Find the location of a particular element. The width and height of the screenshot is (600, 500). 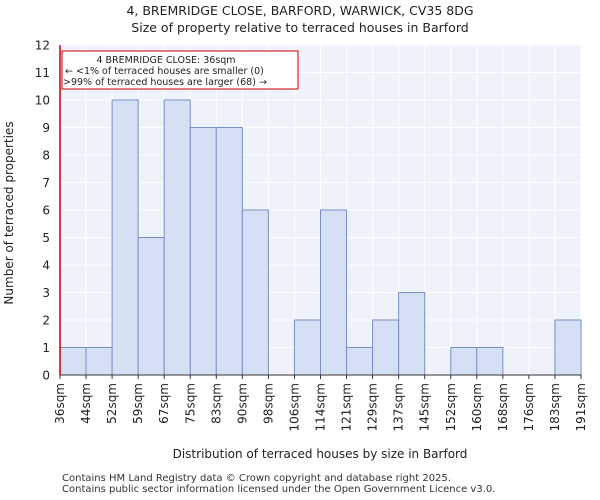

x-tick-label: 83sqm is located at coordinates (216, 403).